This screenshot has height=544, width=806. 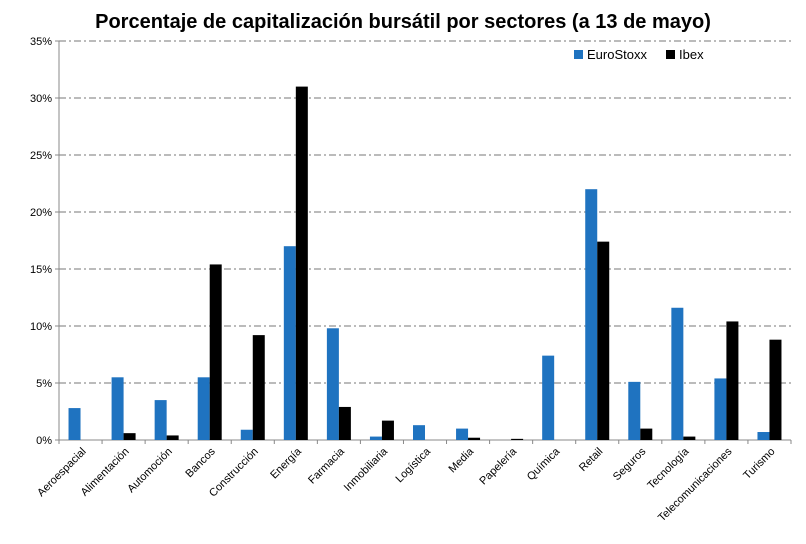 I want to click on x-category-label: Automoción, so click(x=150, y=471).